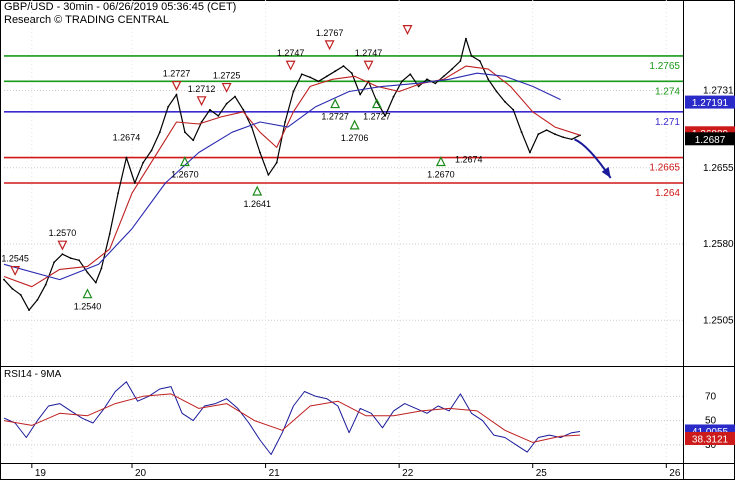 The height and width of the screenshot is (480, 735). Describe the element at coordinates (15, 259) in the screenshot. I see `resistance-label: 1.2545` at that location.